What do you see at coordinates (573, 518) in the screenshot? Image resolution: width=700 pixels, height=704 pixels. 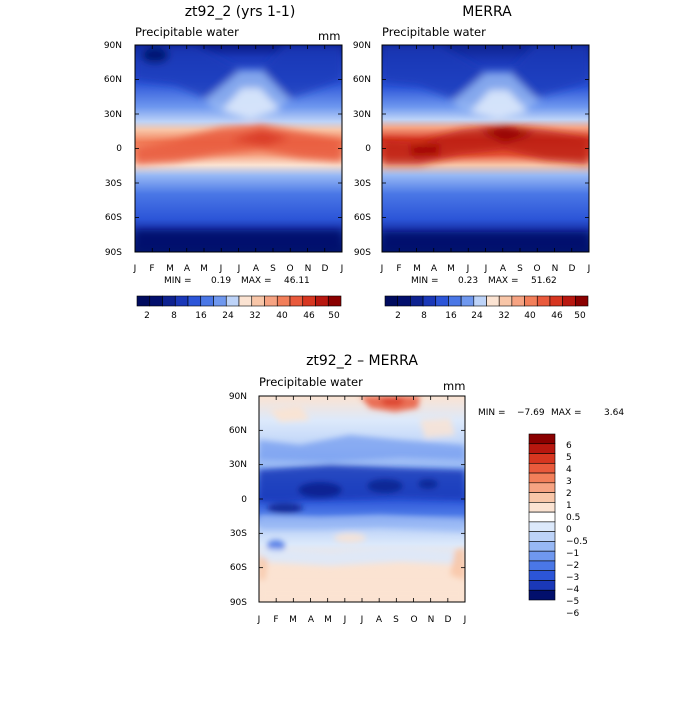 I see `colorbar-tick-label: 0.5` at bounding box center [573, 518].